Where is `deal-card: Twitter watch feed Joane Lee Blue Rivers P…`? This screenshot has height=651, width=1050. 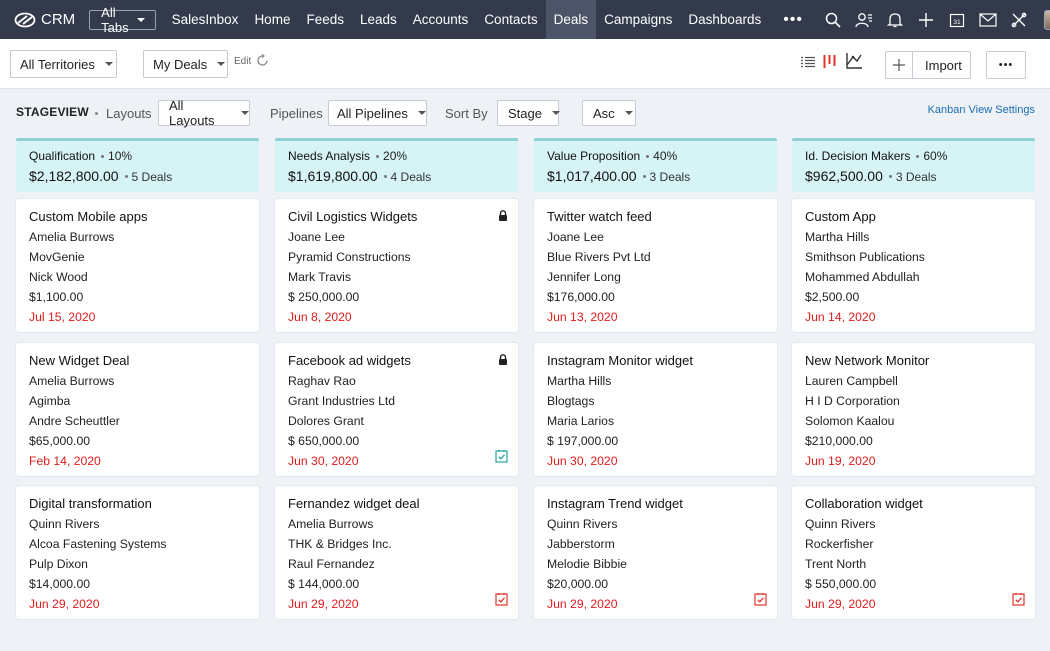 deal-card: Twitter watch feed Joane Lee Blue Rivers P… is located at coordinates (655, 265).